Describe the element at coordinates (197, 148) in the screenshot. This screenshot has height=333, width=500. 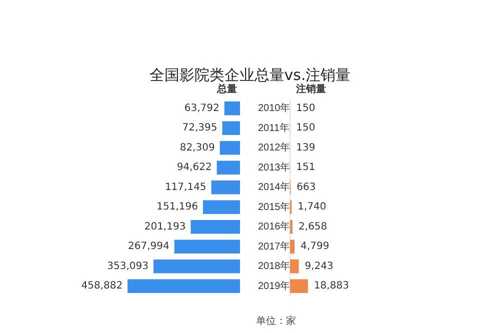
I see `data-label: 82,309` at that location.